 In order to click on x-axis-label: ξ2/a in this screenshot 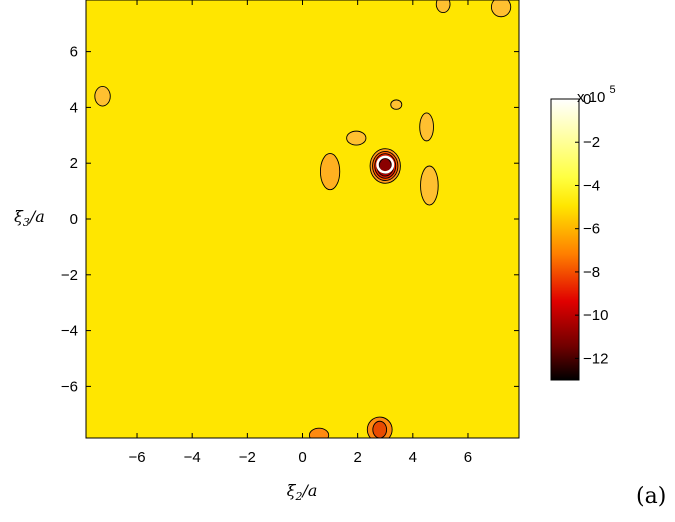, I will do `click(302, 492)`.